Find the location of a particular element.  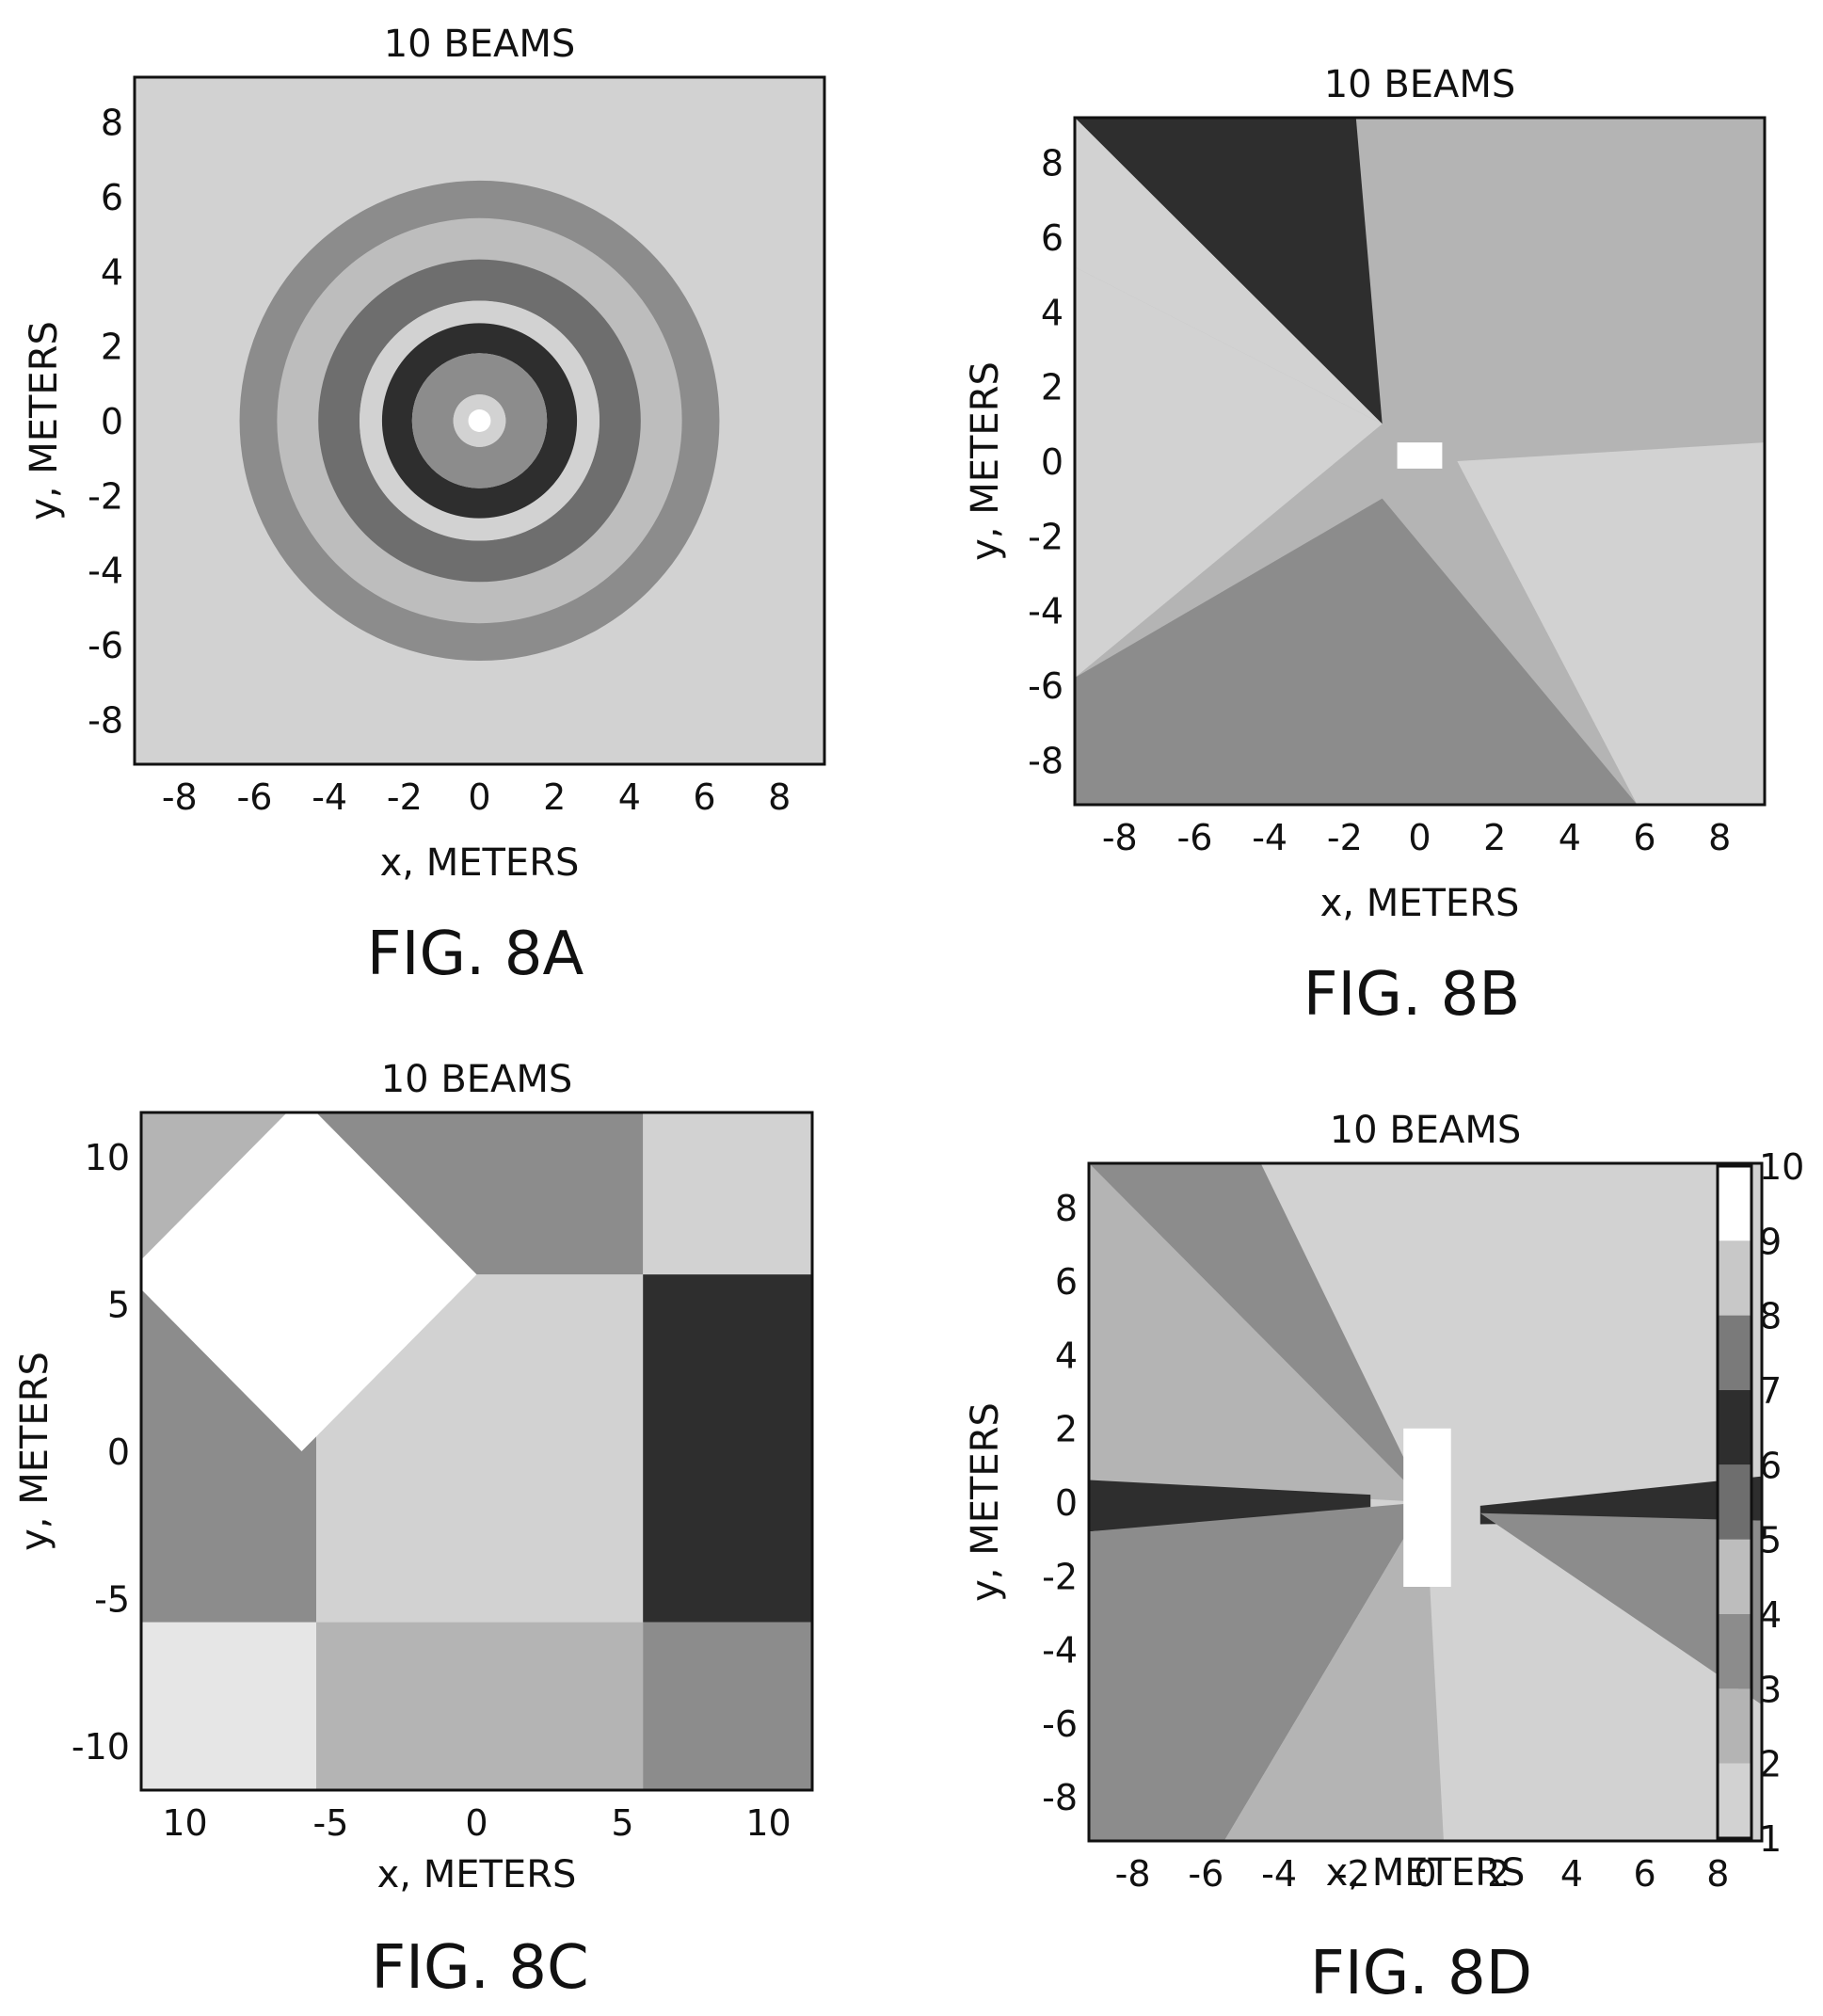

figure-caption: FIG. 8C is located at coordinates (479, 1968).